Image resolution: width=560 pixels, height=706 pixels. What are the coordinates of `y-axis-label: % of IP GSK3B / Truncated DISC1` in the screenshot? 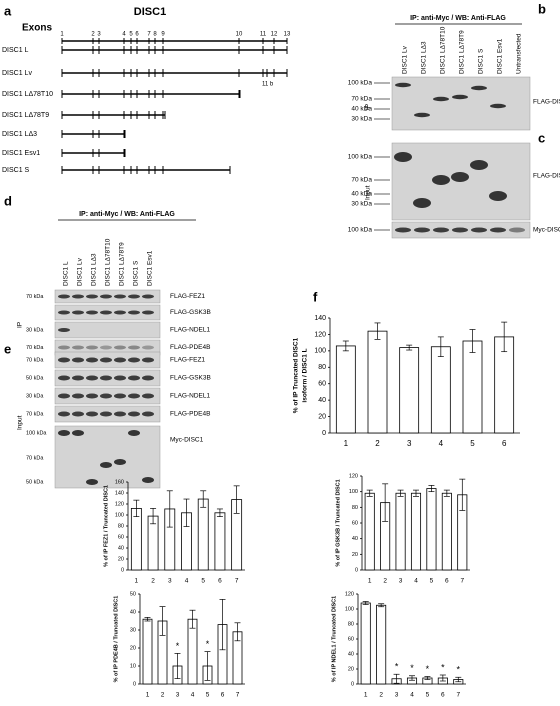 It's located at (338, 522).